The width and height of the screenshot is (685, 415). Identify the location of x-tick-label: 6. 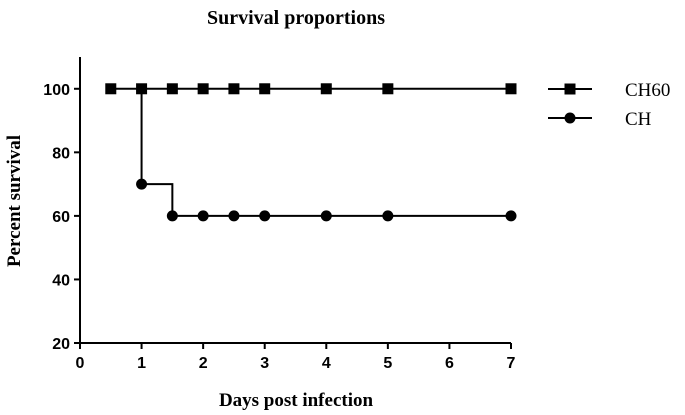
(449, 363).